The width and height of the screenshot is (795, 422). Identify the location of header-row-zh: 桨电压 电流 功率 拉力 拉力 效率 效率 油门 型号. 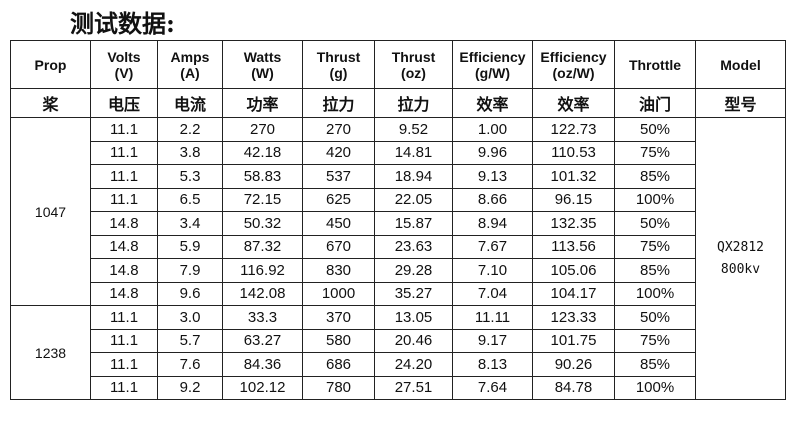
(398, 103).